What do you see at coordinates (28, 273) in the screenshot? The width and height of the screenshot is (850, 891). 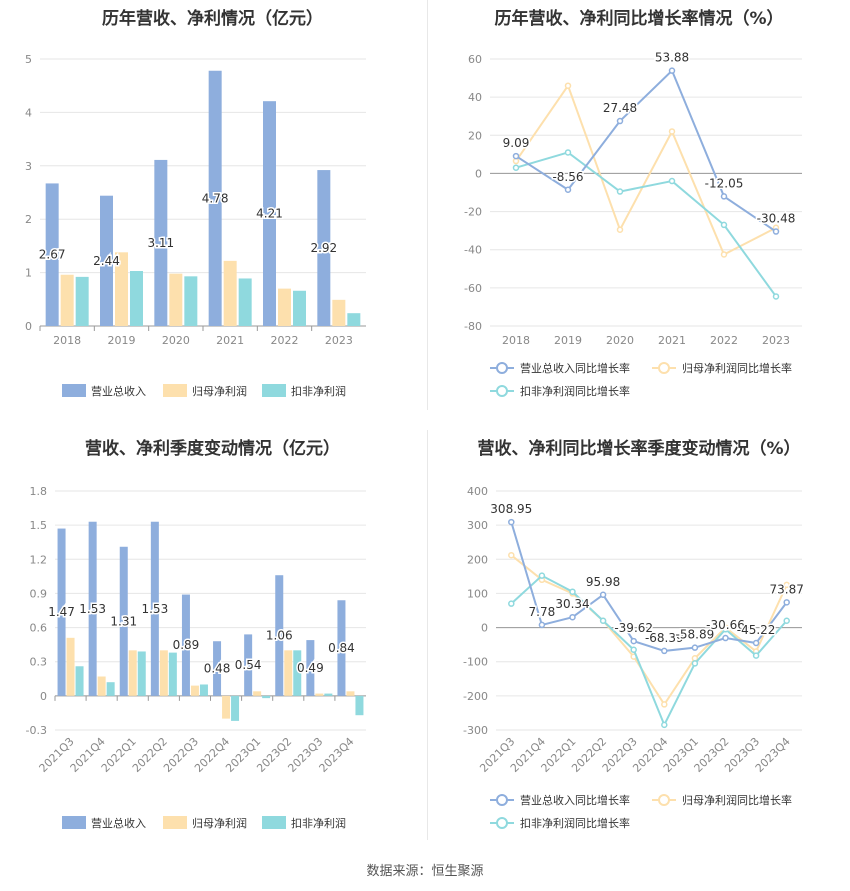 I see `y-tick-label: 1` at bounding box center [28, 273].